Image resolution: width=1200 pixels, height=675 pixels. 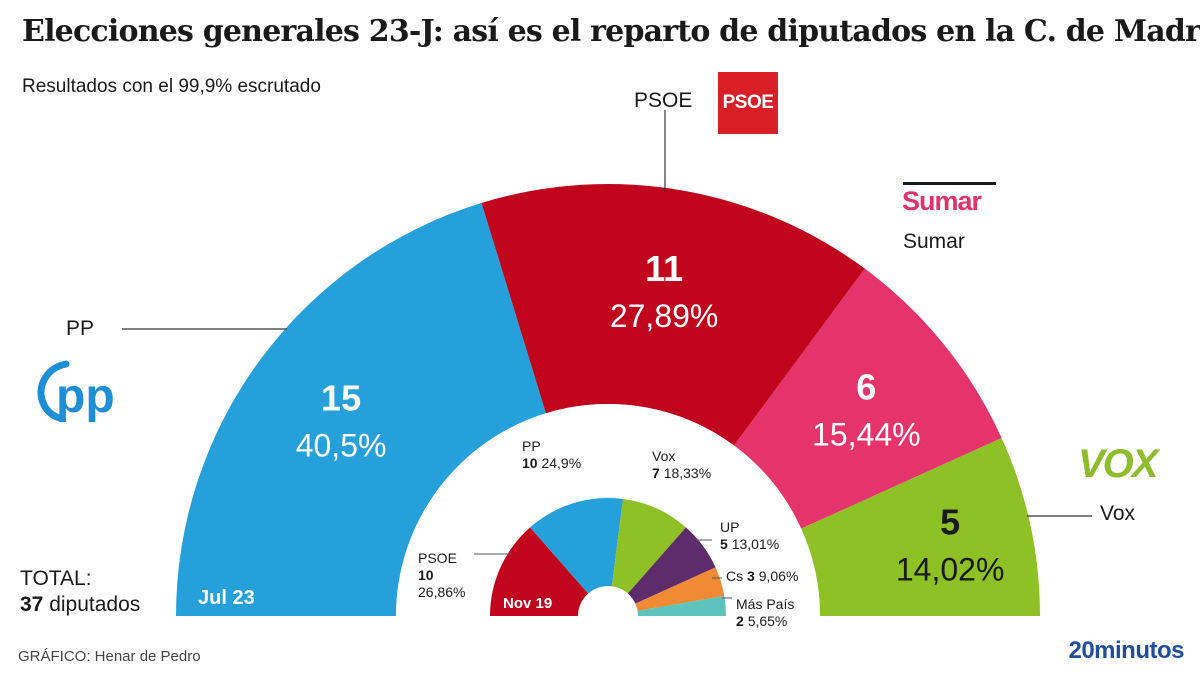 I want to click on nov19-slice-psoe, so click(x=539, y=571).